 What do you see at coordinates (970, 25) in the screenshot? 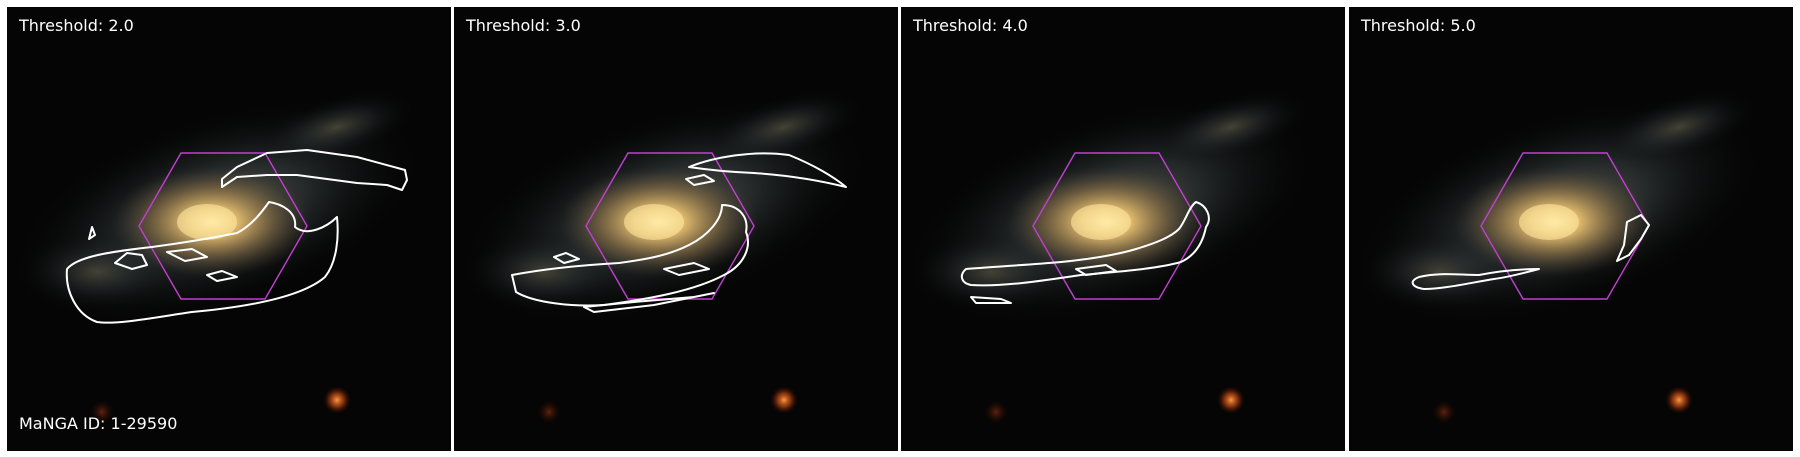
I see `threshold-label: Threshold: 4.0` at bounding box center [970, 25].